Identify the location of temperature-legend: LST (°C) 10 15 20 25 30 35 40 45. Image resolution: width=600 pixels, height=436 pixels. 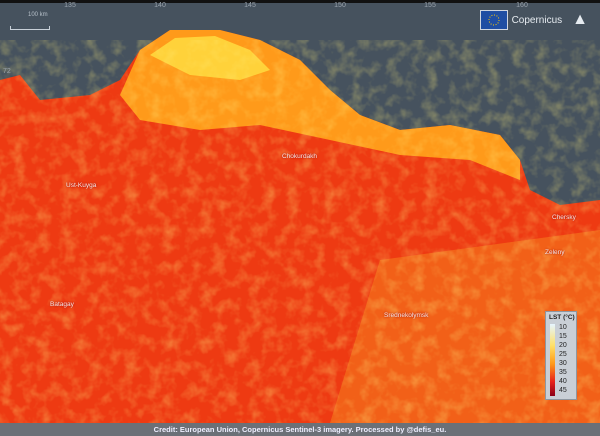
(561, 355).